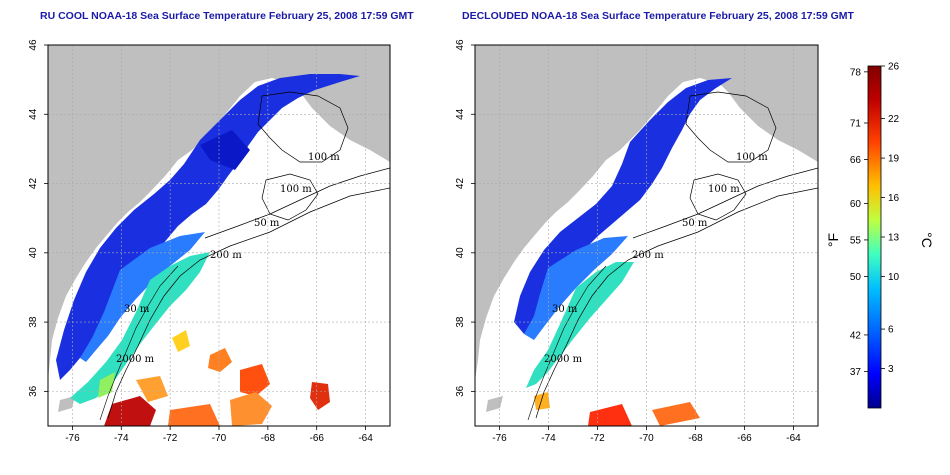 The height and width of the screenshot is (475, 950). I want to click on right-contour-label-1: 100 m, so click(752, 157).